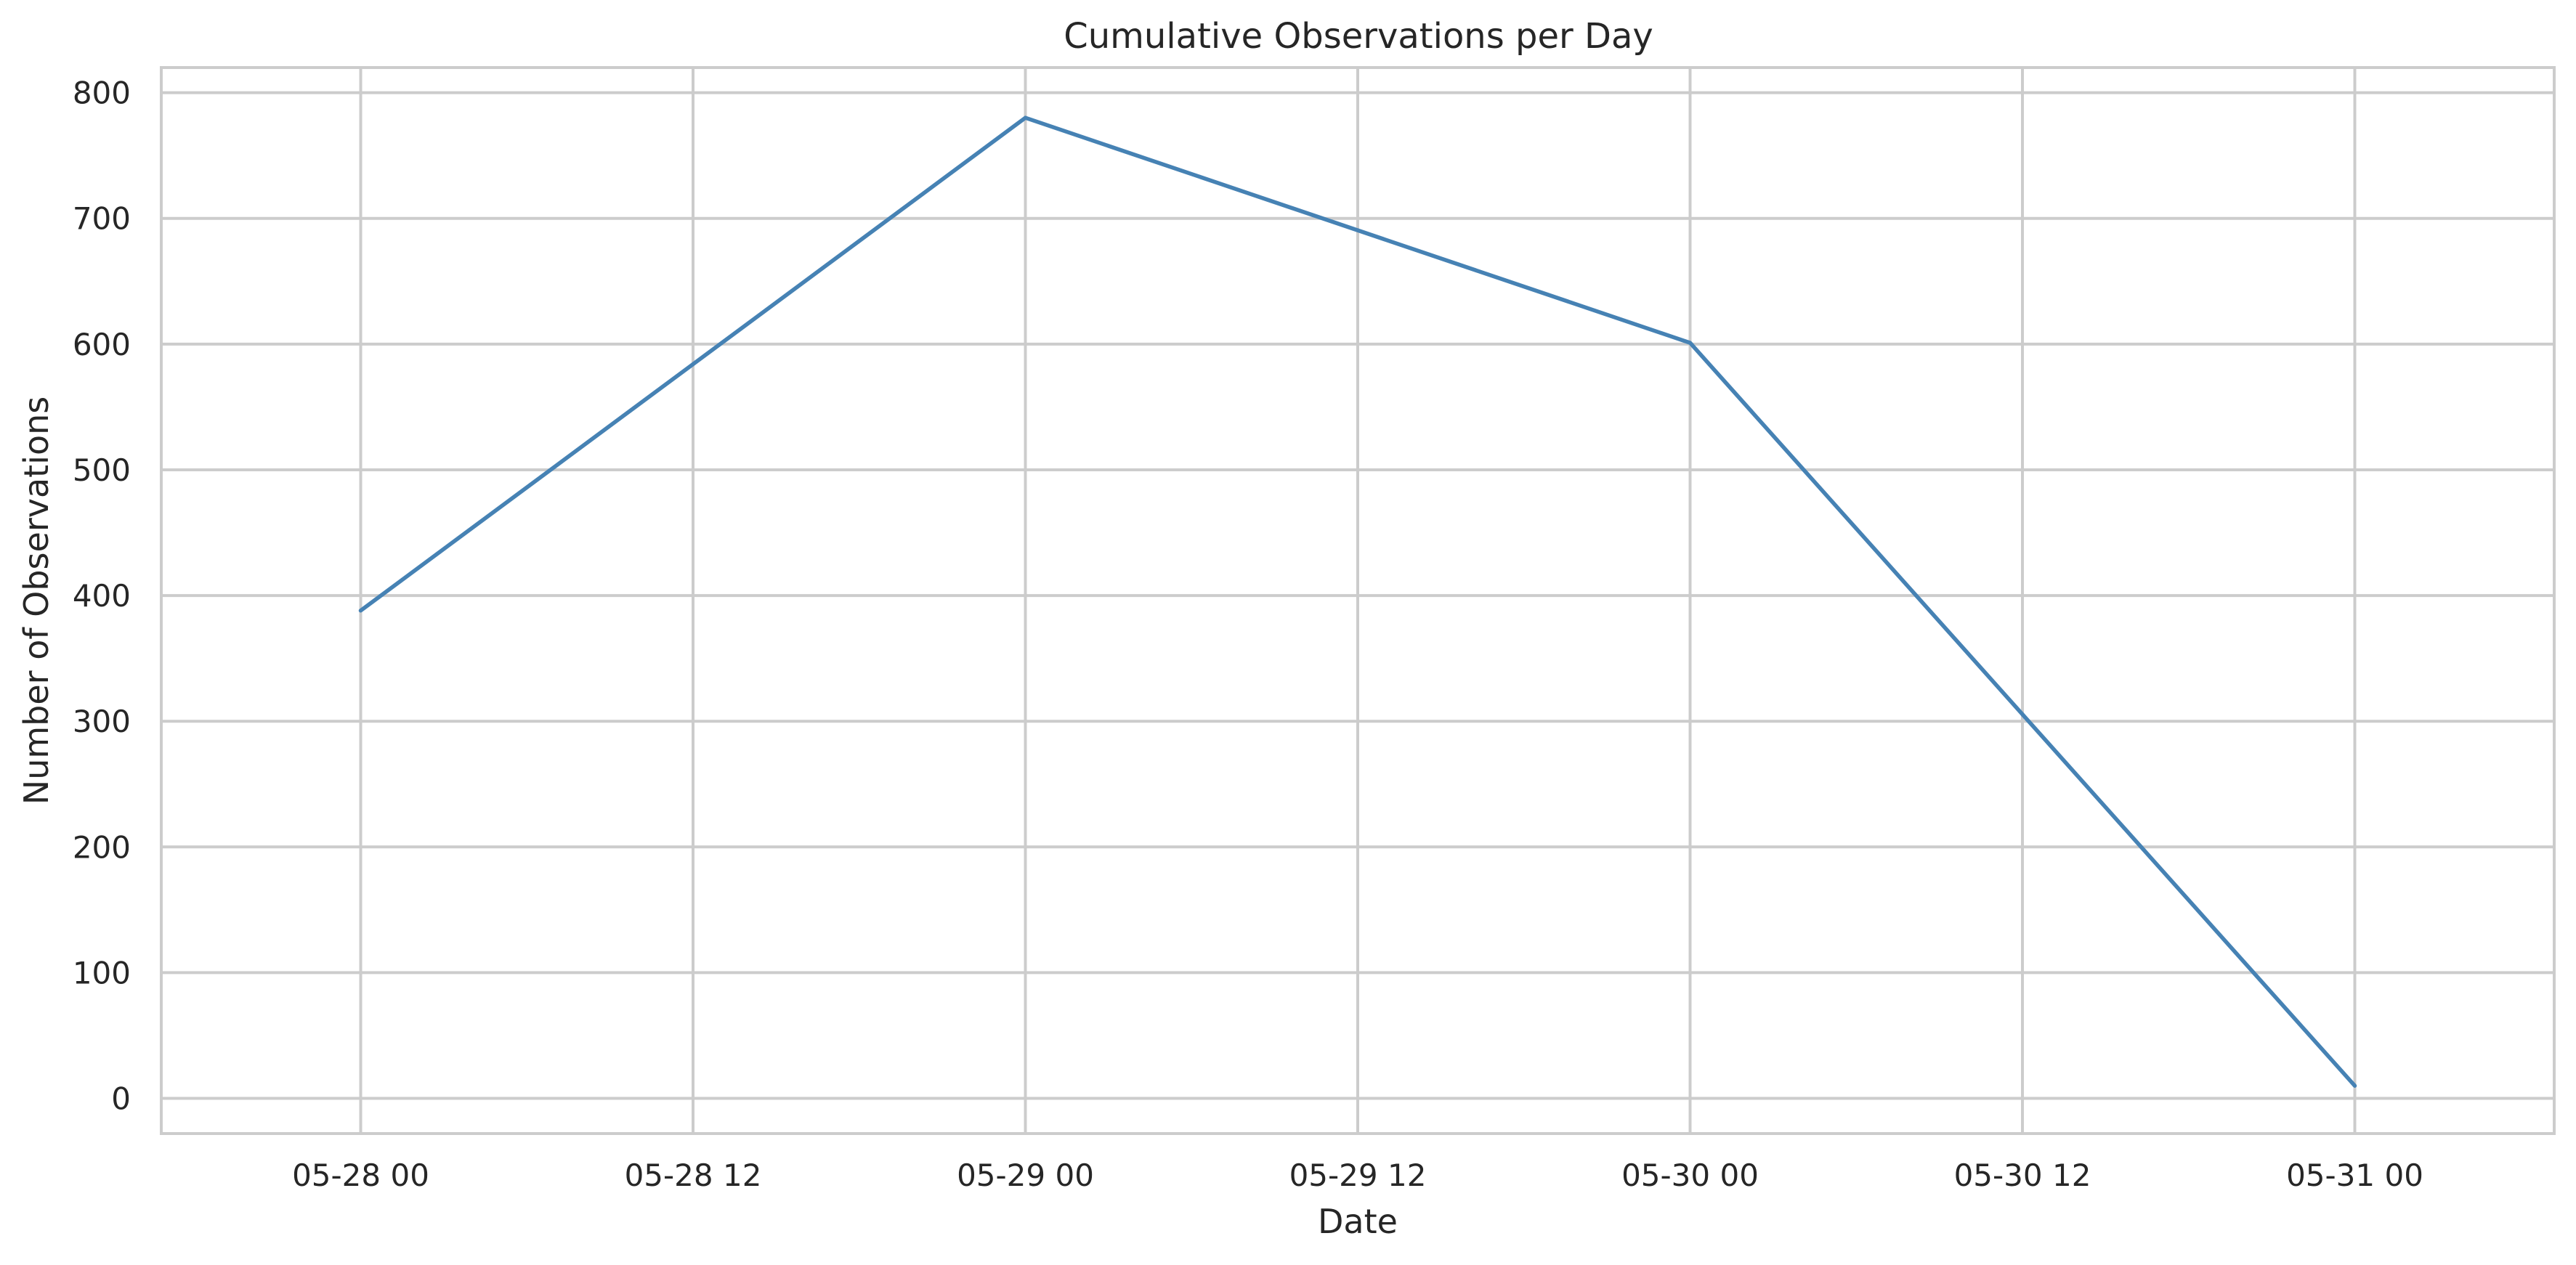 The image size is (2576, 1265). I want to click on x-axis-label: Date, so click(1358, 1221).